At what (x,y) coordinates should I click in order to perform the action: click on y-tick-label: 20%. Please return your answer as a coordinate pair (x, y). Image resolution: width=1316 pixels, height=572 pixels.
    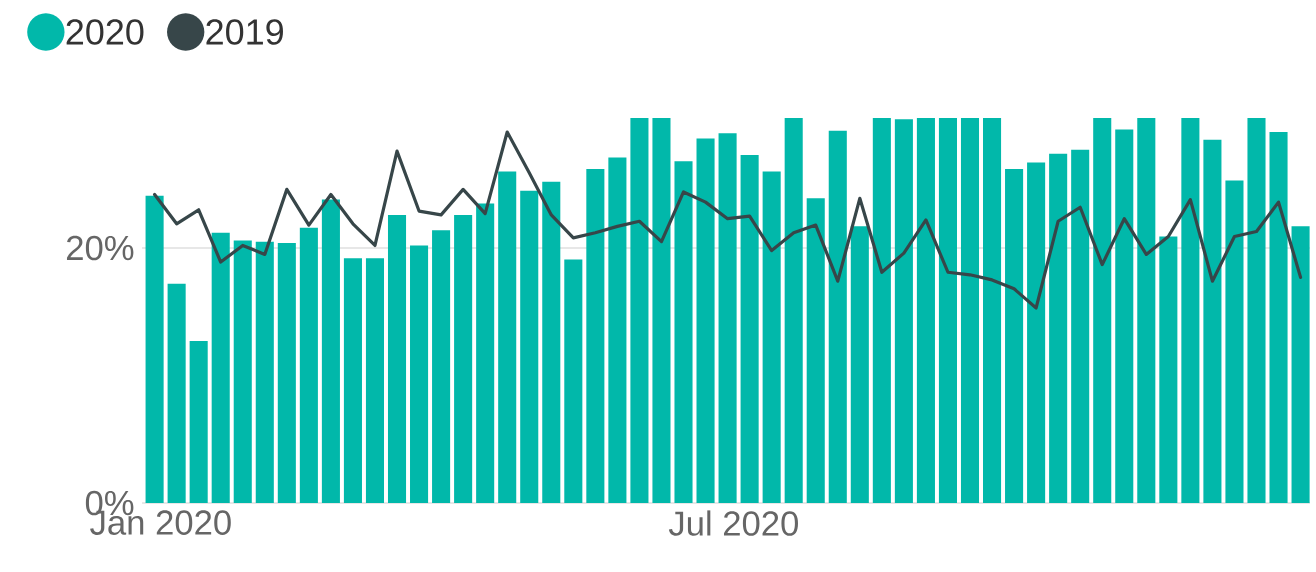
    Looking at the image, I should click on (100, 248).